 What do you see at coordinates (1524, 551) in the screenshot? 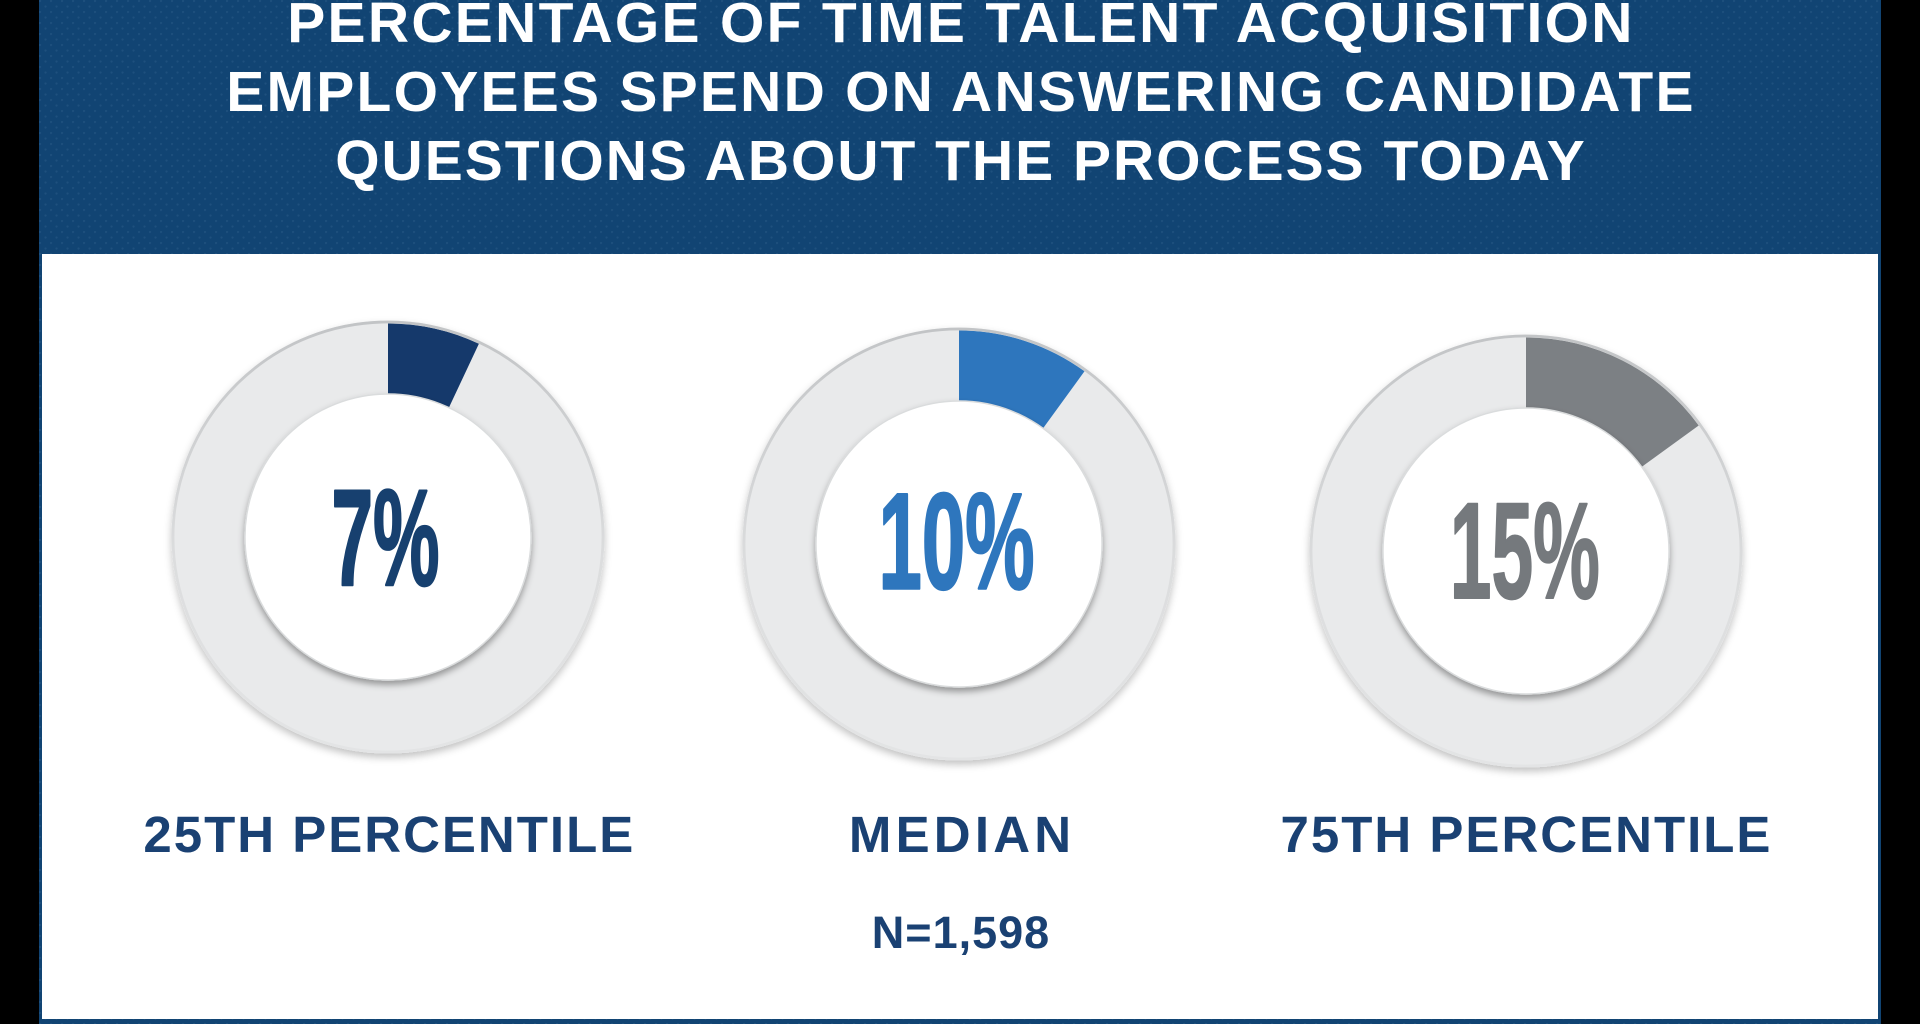
I see `svg-text: 15%` at bounding box center [1524, 551].